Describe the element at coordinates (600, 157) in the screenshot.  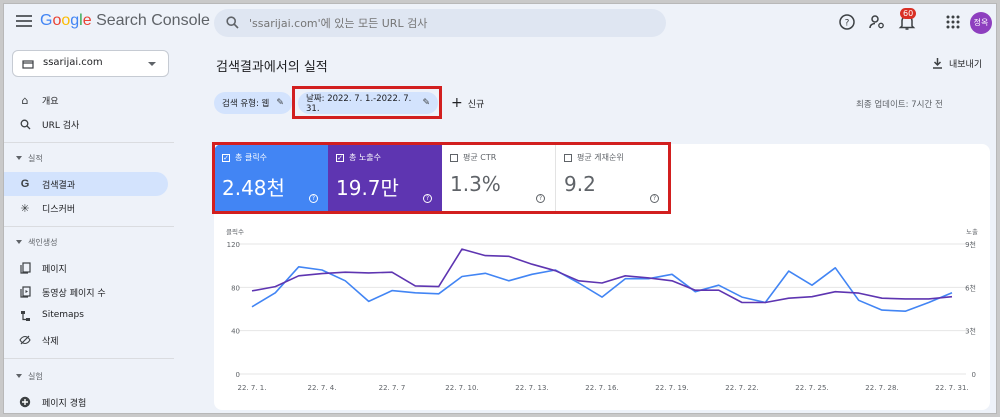
I see `metric-label: 평균 게재순위` at that location.